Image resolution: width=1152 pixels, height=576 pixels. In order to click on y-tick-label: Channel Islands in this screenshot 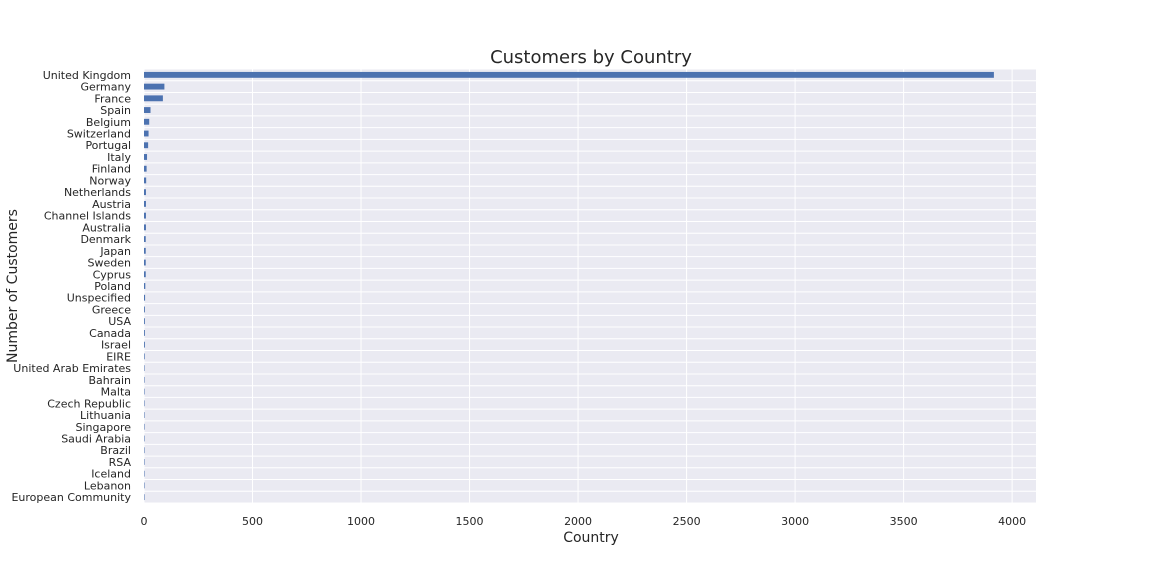, I will do `click(87, 216)`.